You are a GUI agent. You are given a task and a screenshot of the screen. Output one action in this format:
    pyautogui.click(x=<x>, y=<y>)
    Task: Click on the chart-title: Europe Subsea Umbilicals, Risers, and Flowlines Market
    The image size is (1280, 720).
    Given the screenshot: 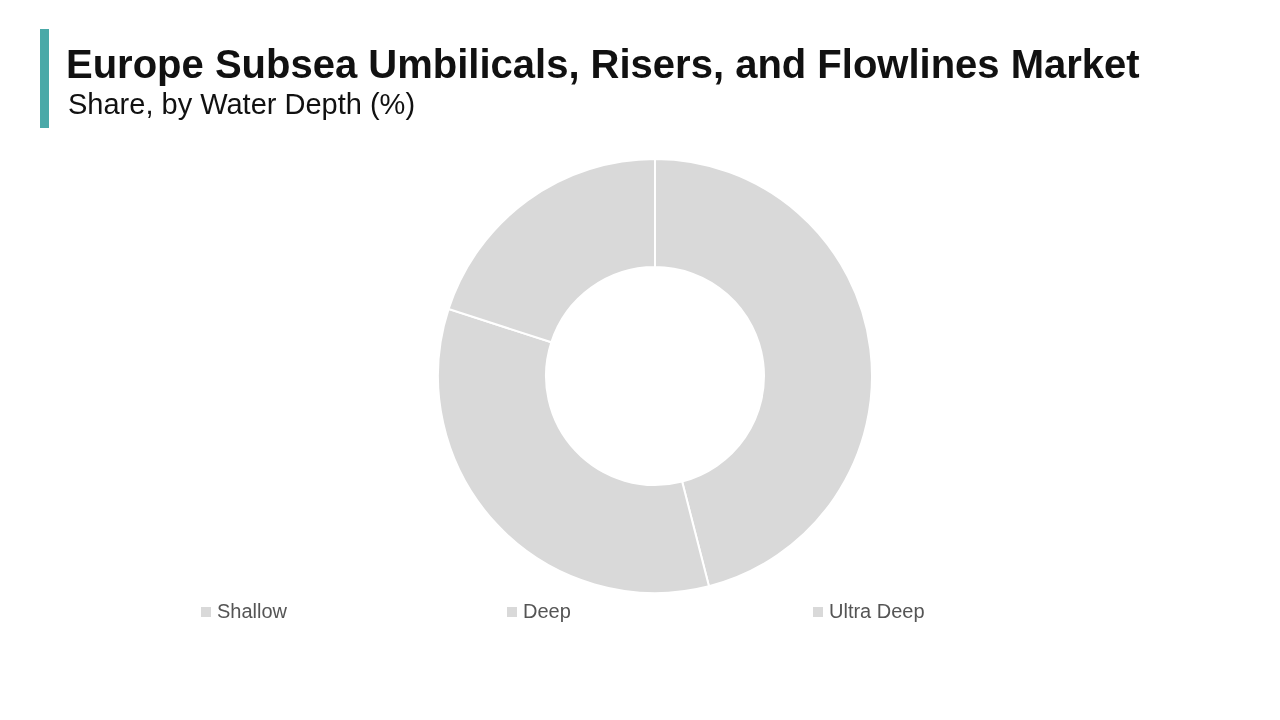 What is the action you would take?
    pyautogui.click(x=603, y=64)
    